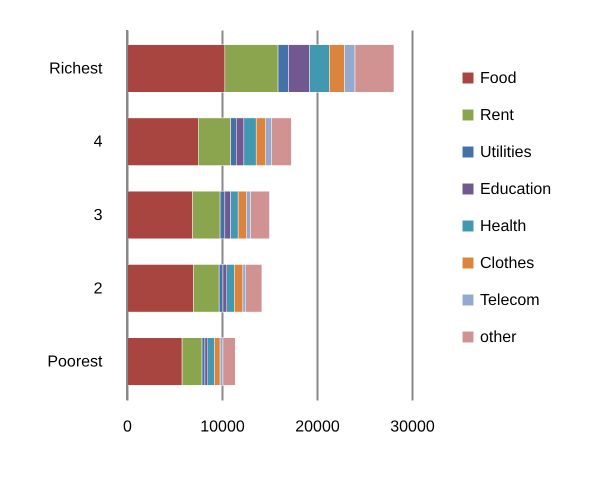 This screenshot has width=605, height=483. What do you see at coordinates (412, 427) in the screenshot?
I see `x-tick-label: 30000` at bounding box center [412, 427].